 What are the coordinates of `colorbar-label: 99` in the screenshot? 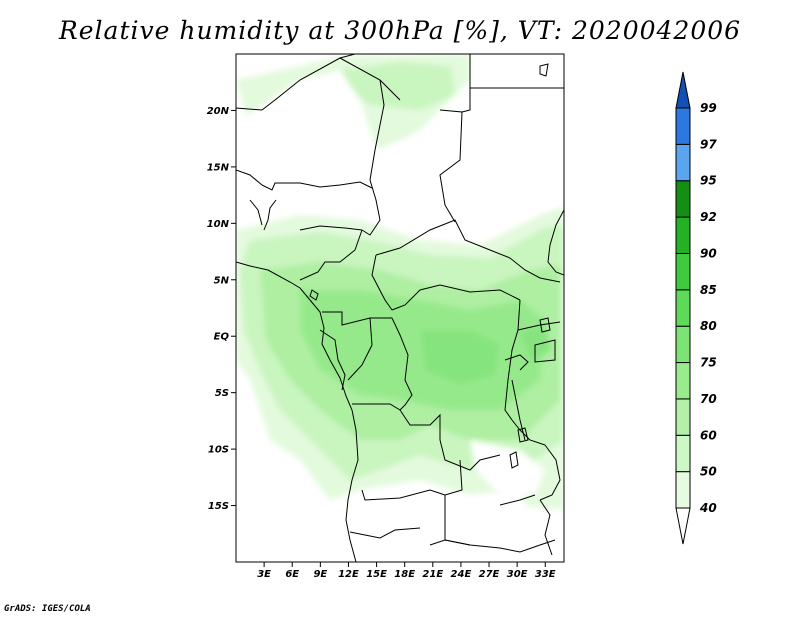 It's located at (708, 108).